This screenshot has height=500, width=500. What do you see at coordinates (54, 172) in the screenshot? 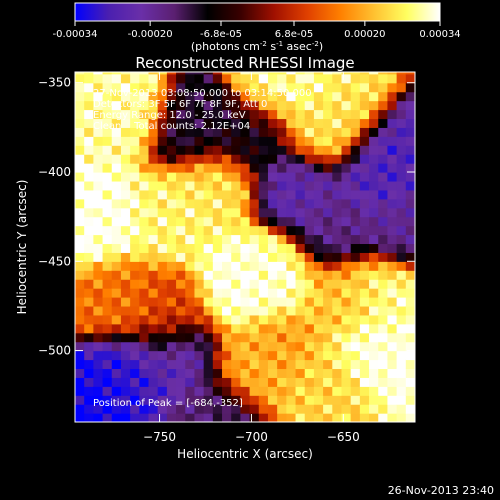
I see `y-tick-label: −400` at bounding box center [54, 172].